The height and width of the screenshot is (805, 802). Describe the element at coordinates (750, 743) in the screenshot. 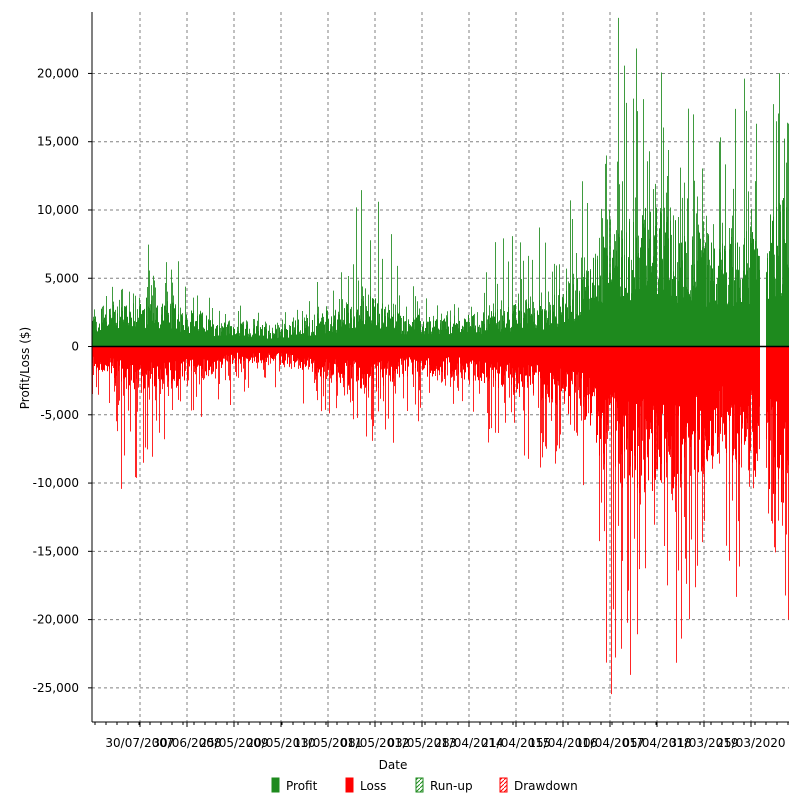

I see `x-tick-label: 25/03/2020` at that location.